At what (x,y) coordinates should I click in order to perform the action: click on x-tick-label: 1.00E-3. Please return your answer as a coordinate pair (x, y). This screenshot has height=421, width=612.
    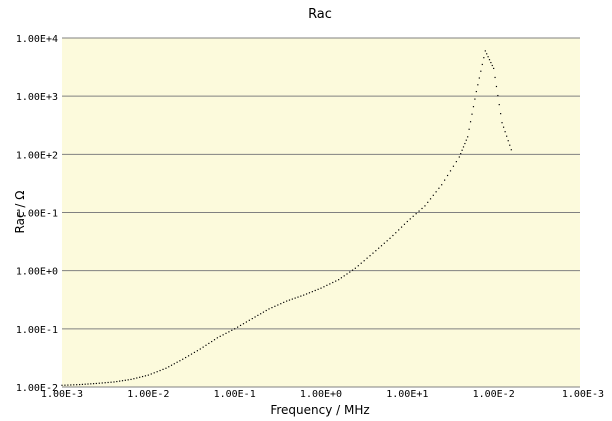
    Looking at the image, I should click on (62, 394).